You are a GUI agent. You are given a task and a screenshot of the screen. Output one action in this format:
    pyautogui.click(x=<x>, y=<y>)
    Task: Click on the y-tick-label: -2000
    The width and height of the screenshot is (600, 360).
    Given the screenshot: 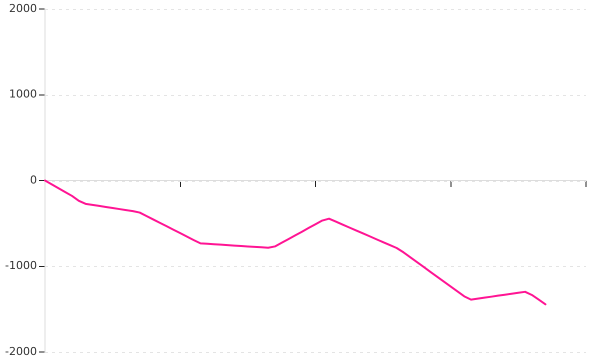 What is the action you would take?
    pyautogui.click(x=21, y=351)
    